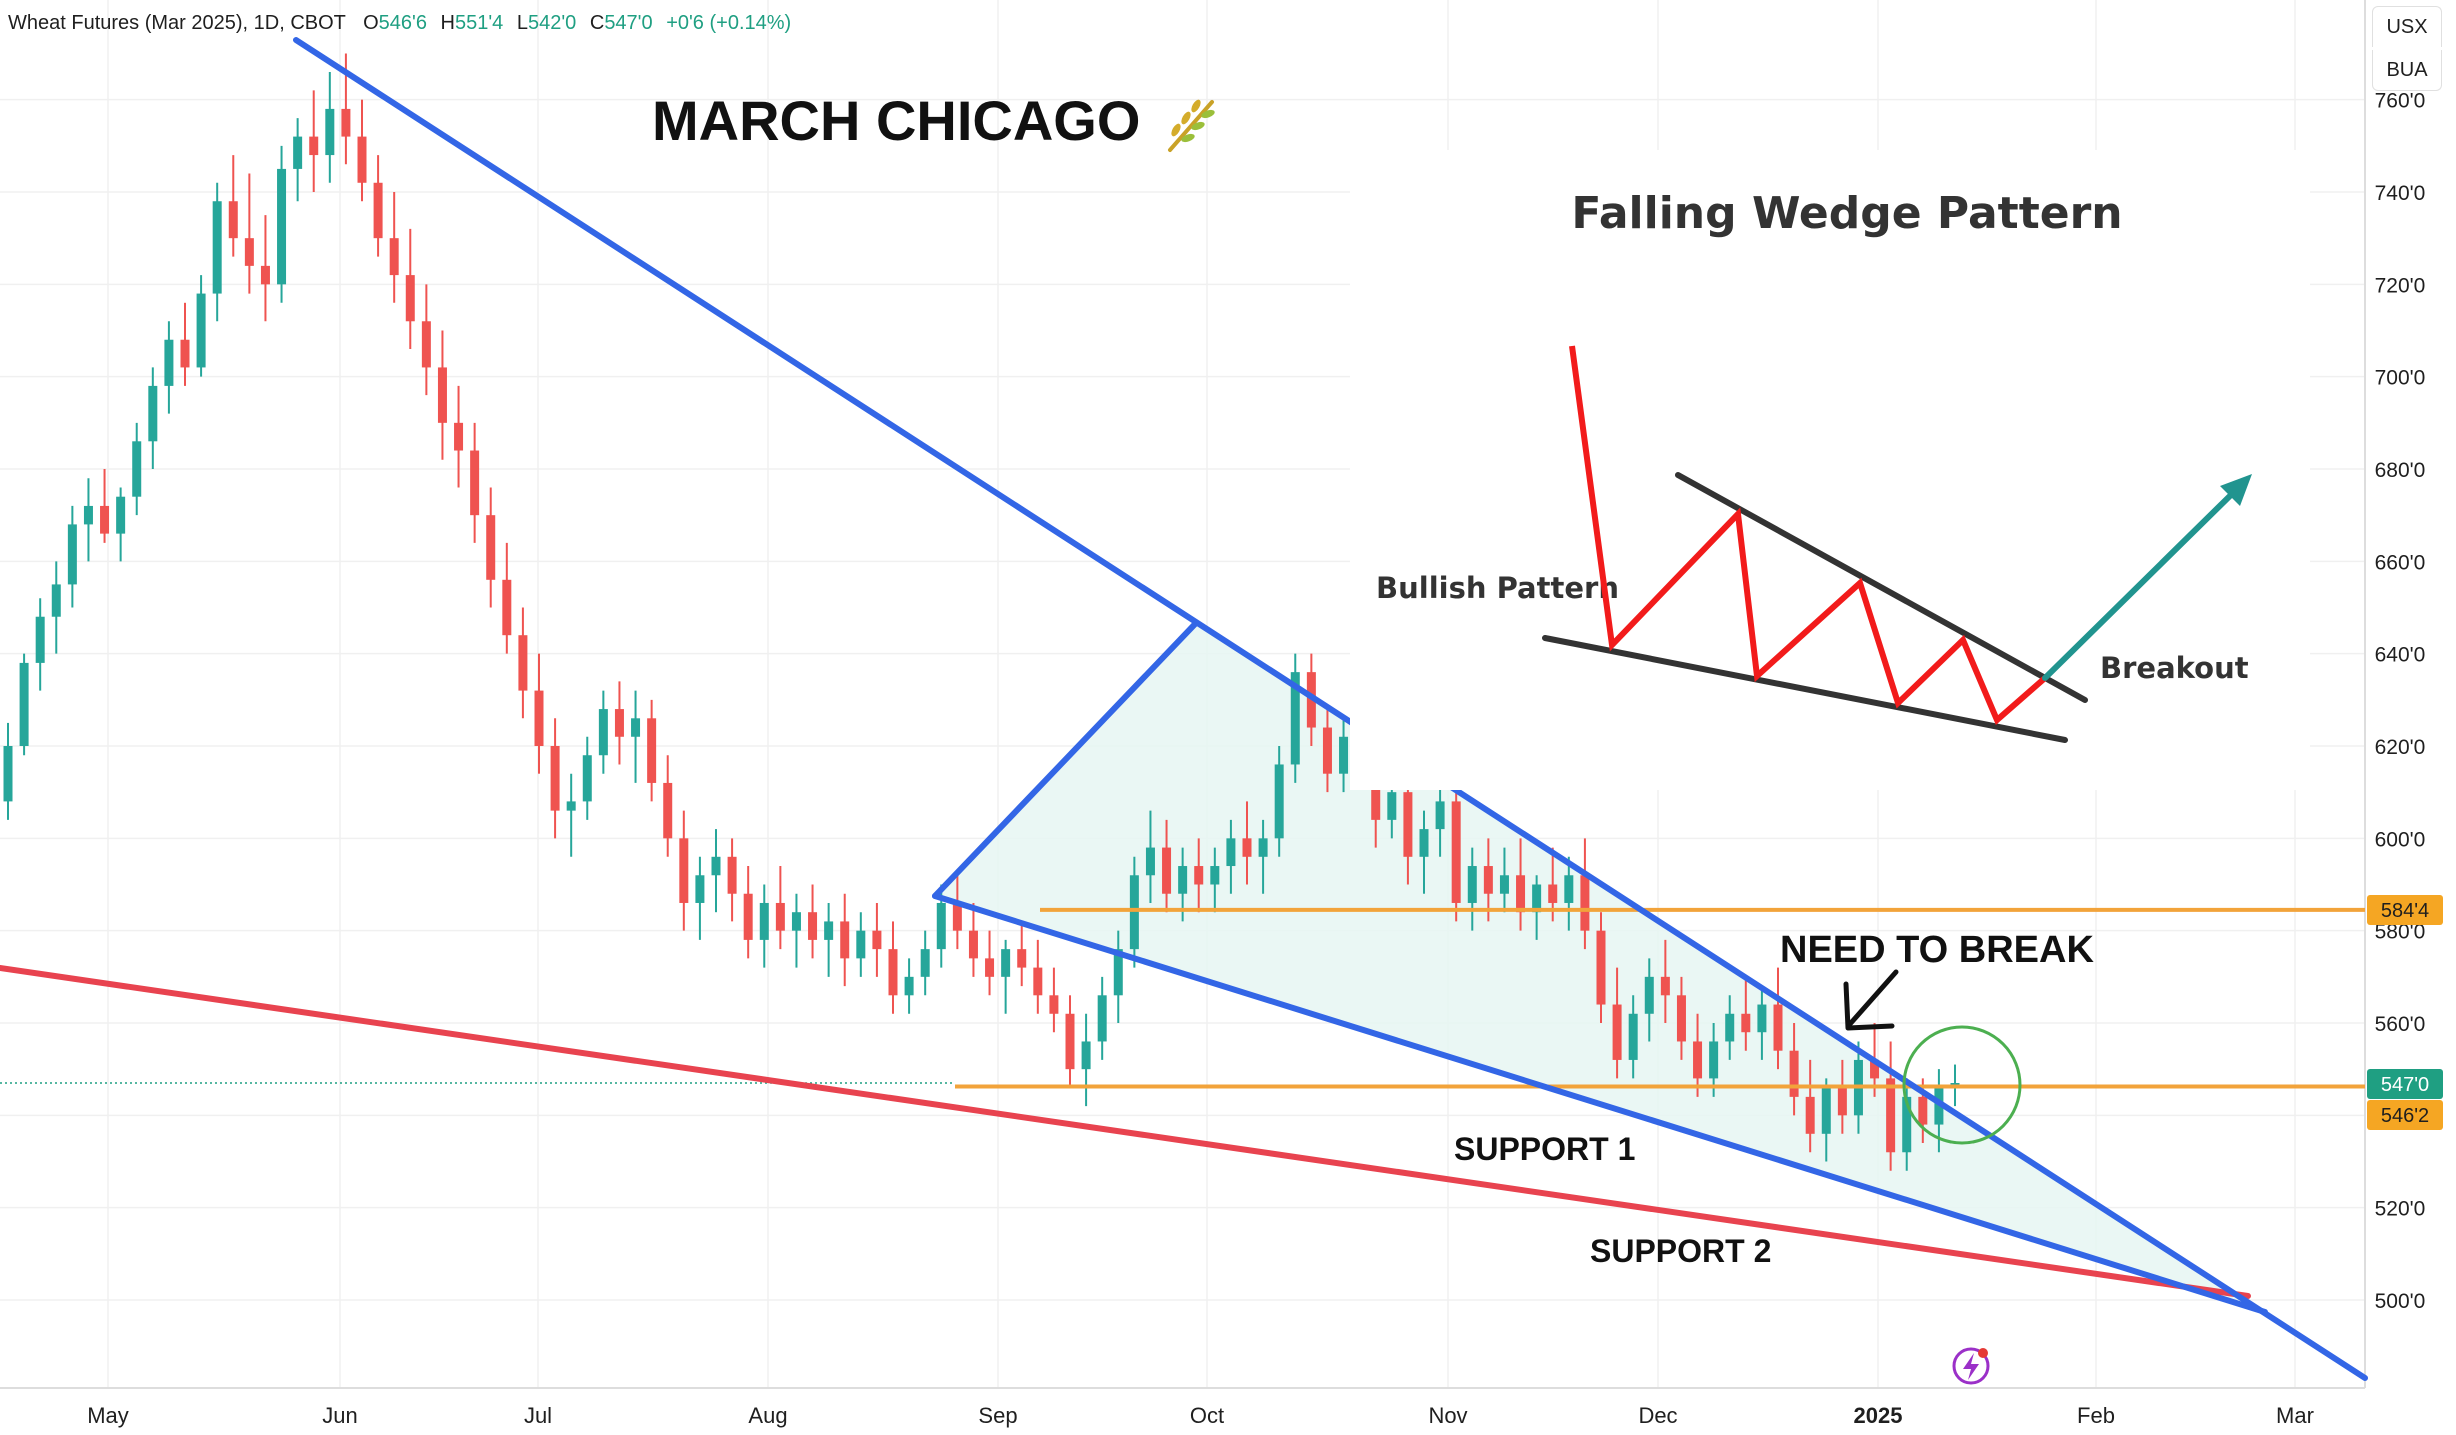 The image size is (2456, 1435). I want to click on lightning-circle, so click(1971, 1366).